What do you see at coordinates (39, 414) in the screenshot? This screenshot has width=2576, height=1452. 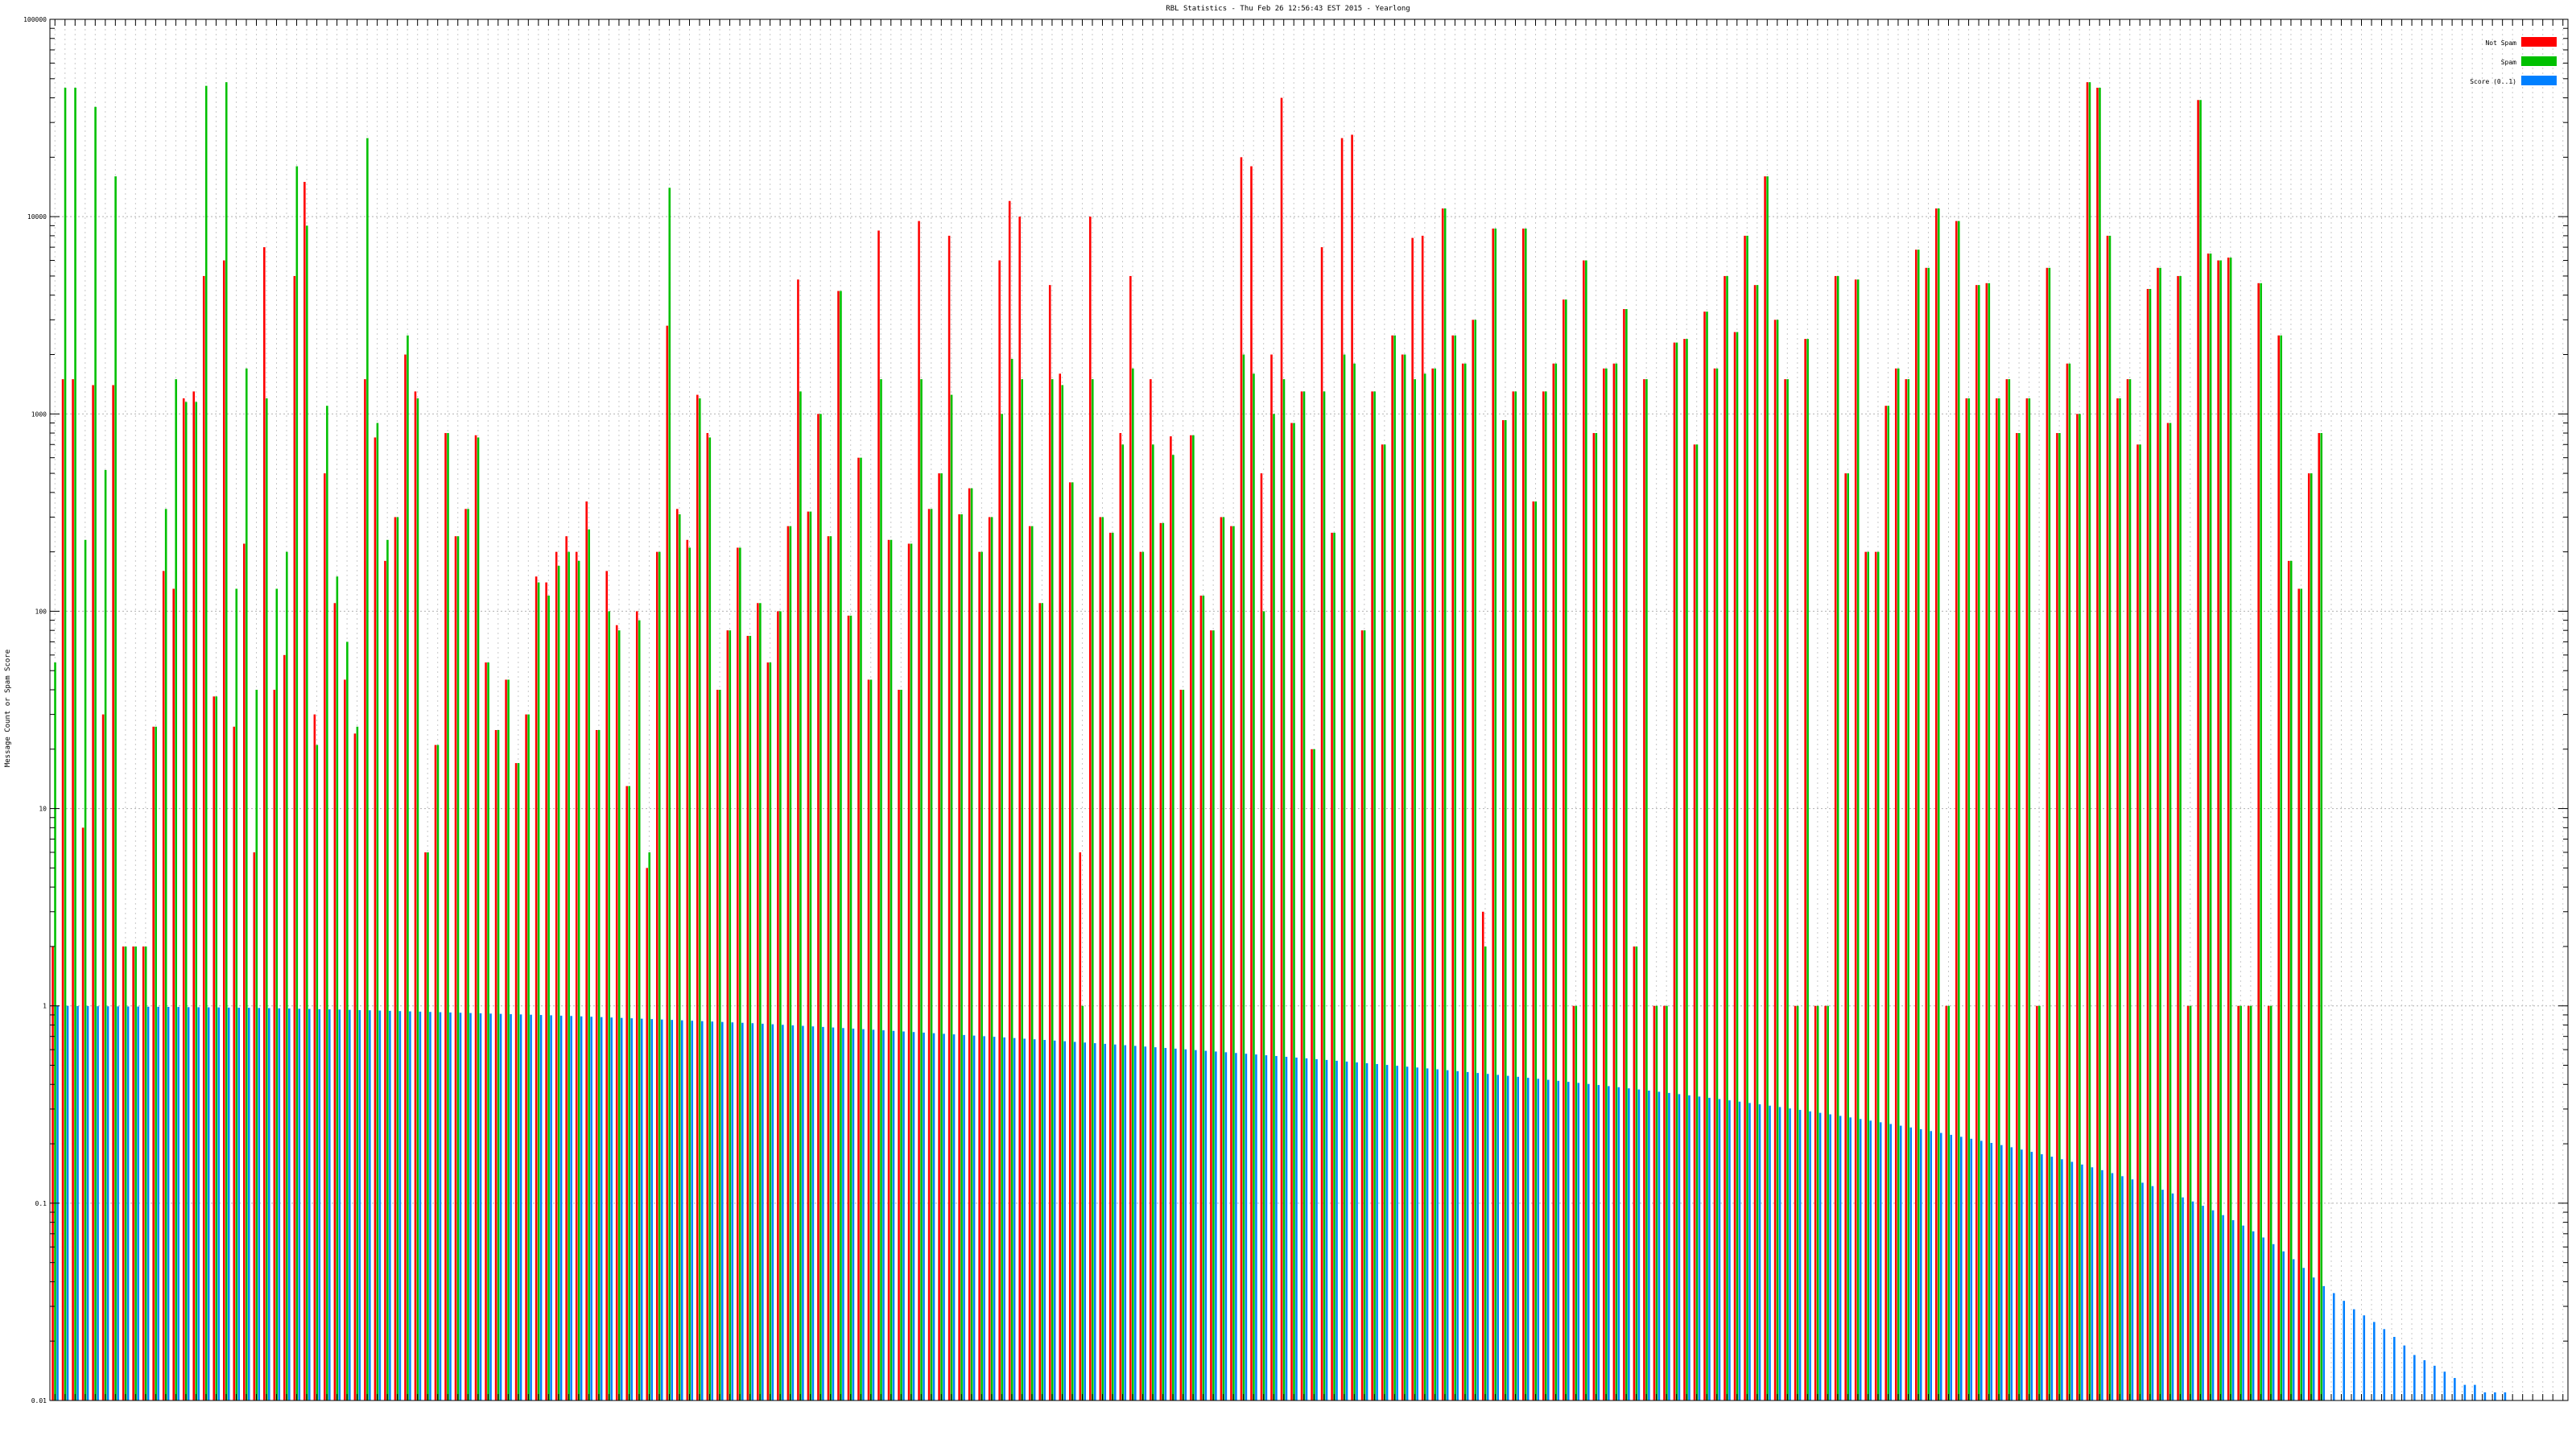 I see `y-tick-label: 1000` at bounding box center [39, 414].